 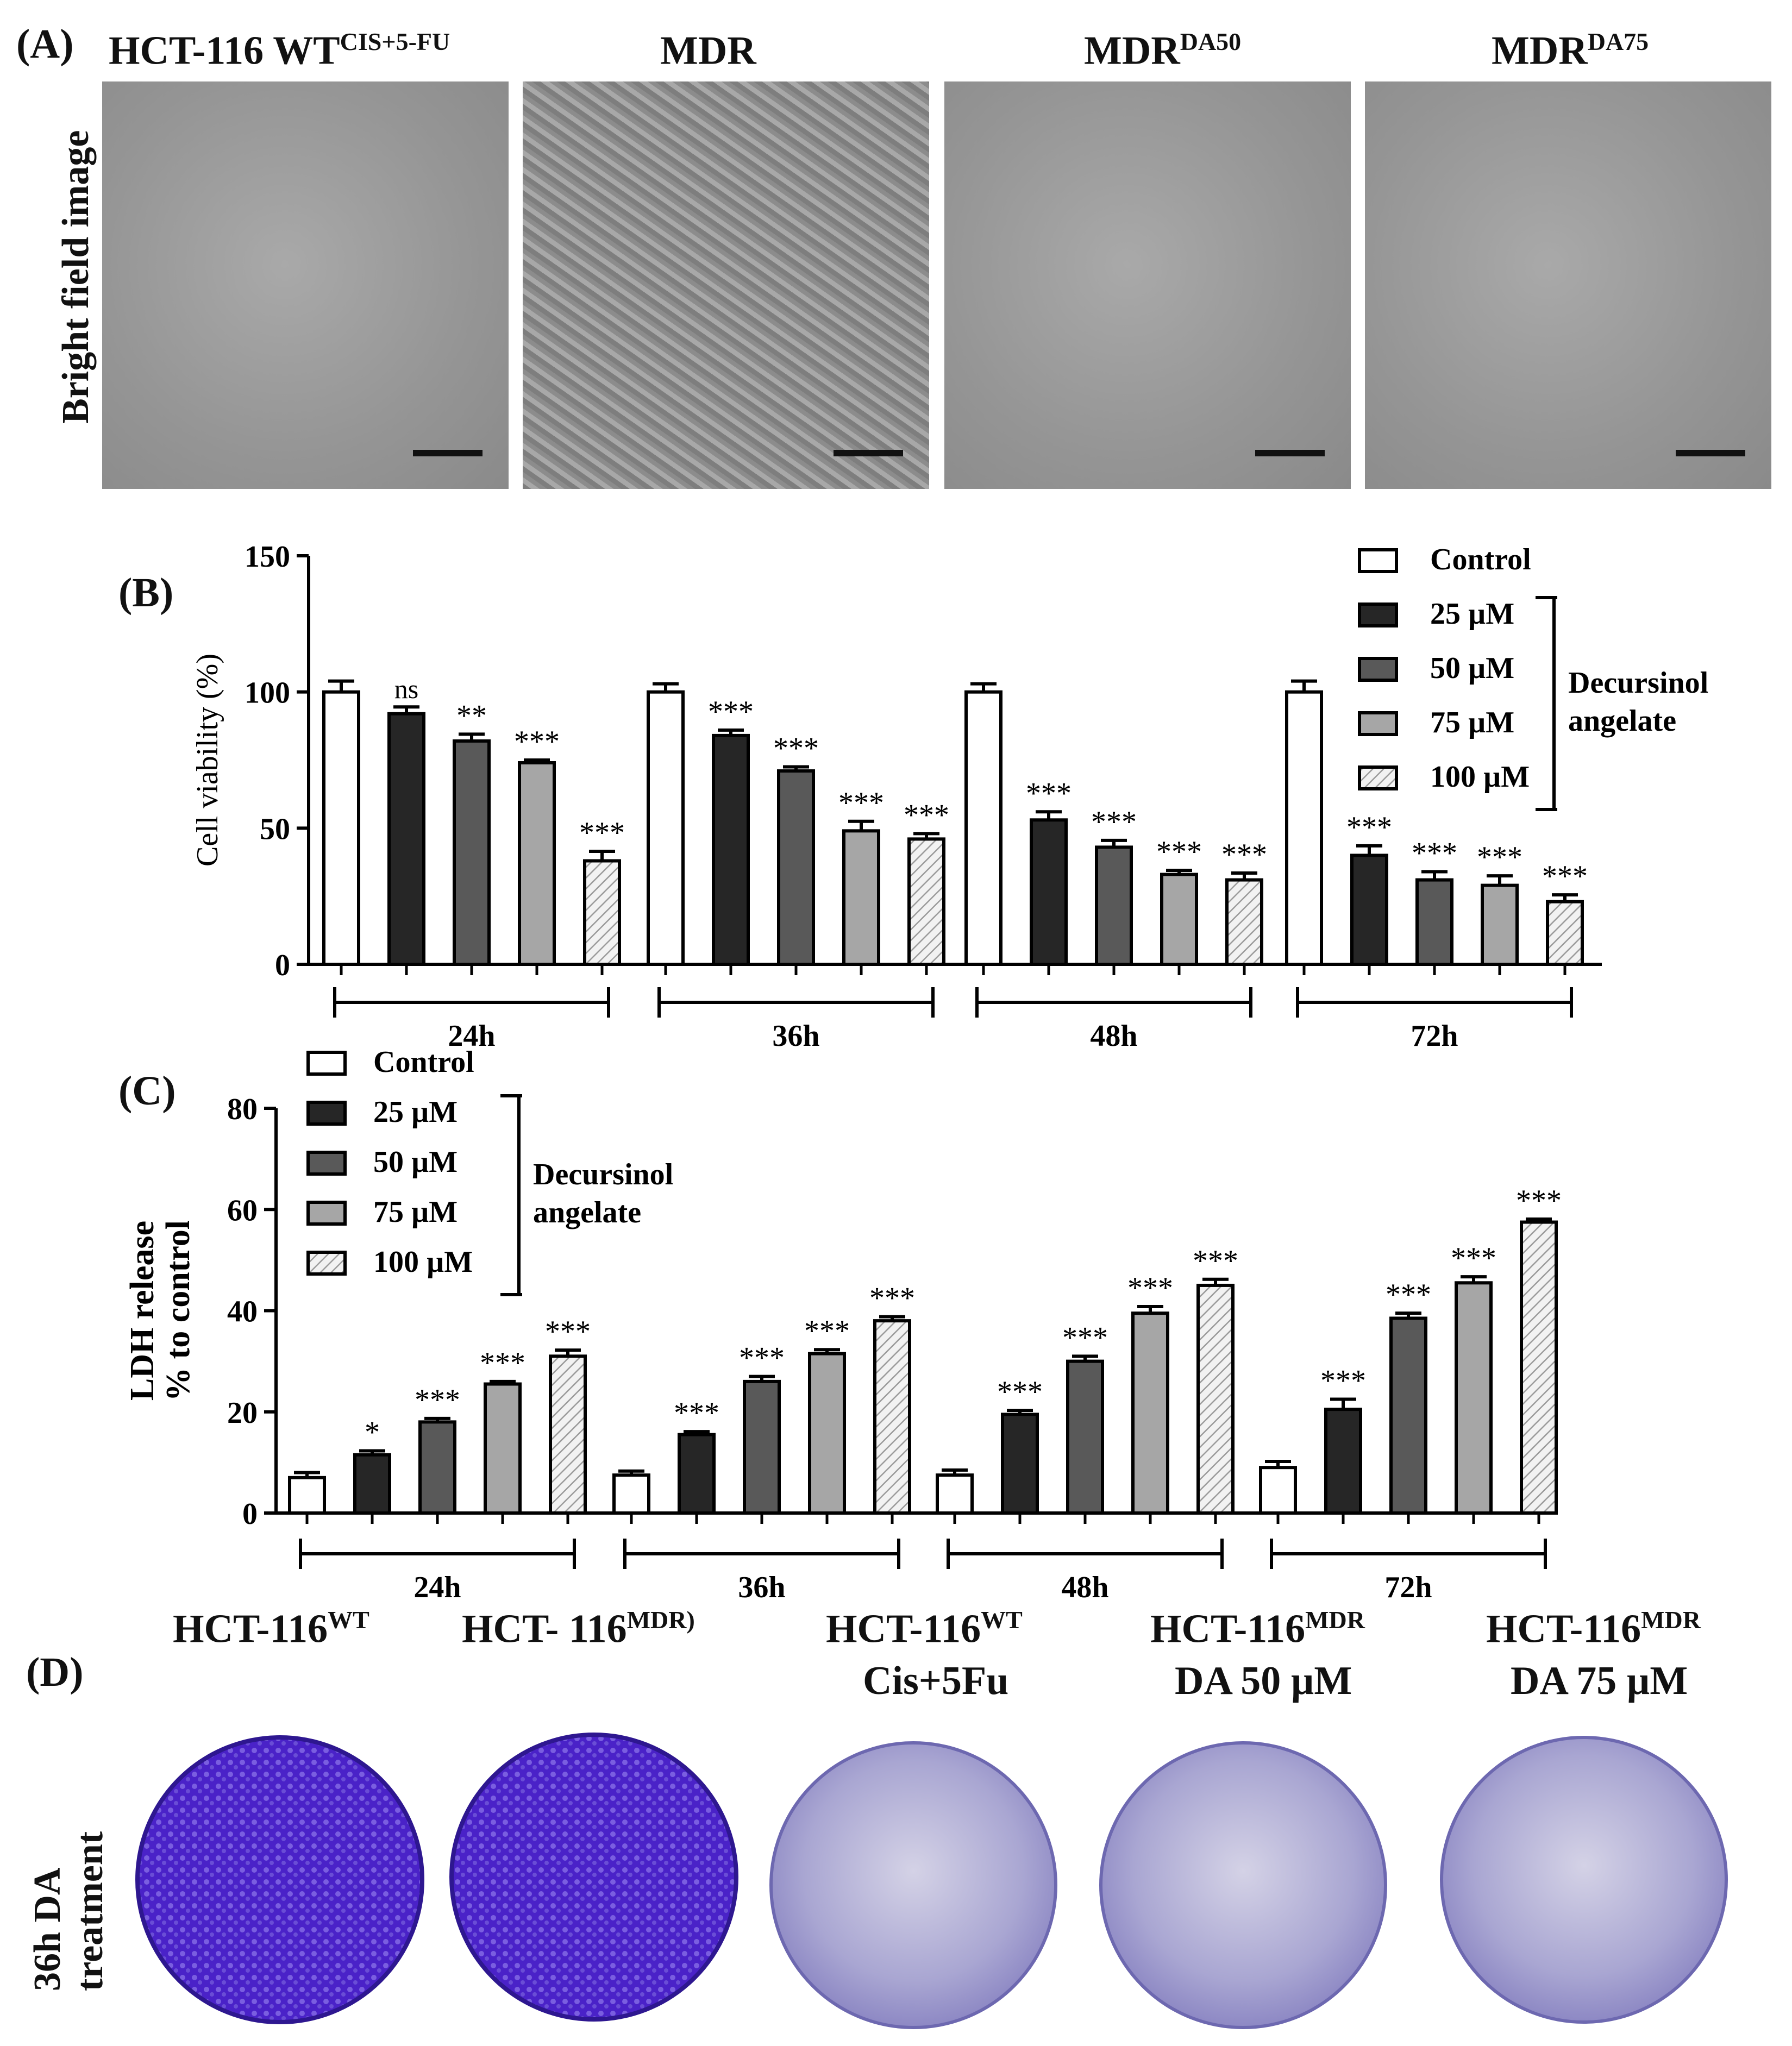 What do you see at coordinates (142, 1311) in the screenshot?
I see `y-axis-label: LDH release` at bounding box center [142, 1311].